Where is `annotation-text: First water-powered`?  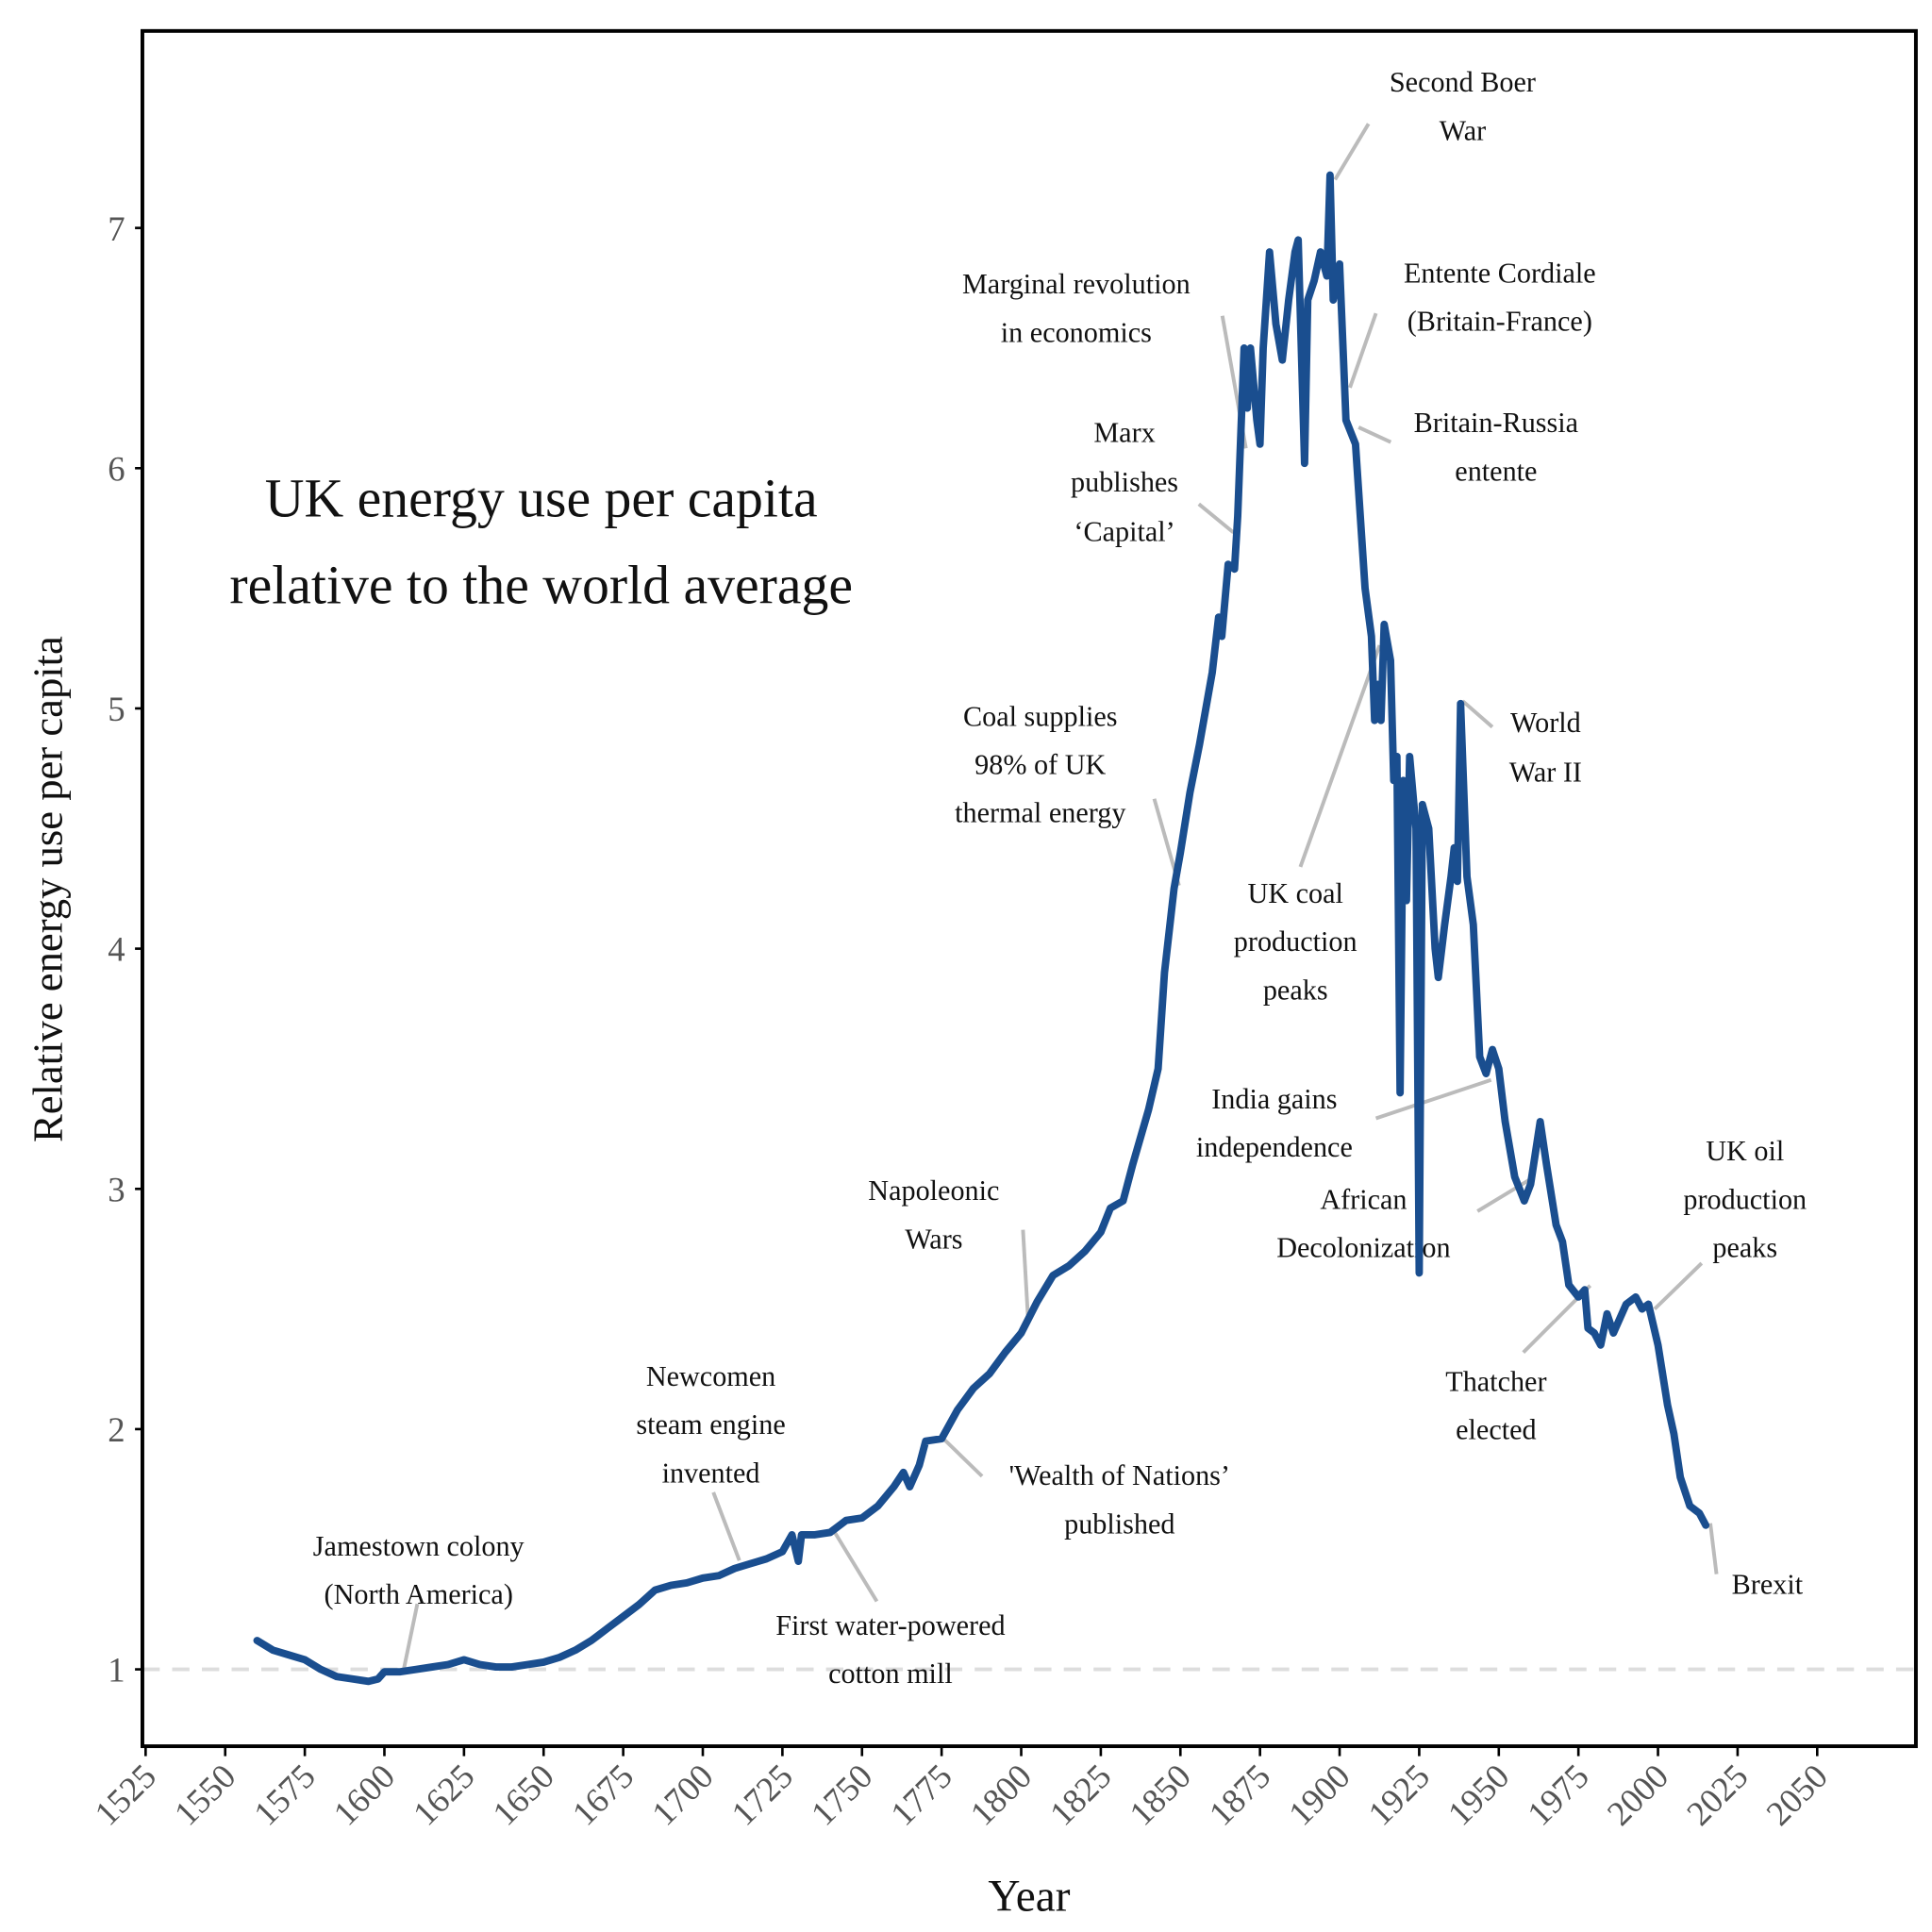
annotation-text: First water-powered is located at coordinates (890, 1625).